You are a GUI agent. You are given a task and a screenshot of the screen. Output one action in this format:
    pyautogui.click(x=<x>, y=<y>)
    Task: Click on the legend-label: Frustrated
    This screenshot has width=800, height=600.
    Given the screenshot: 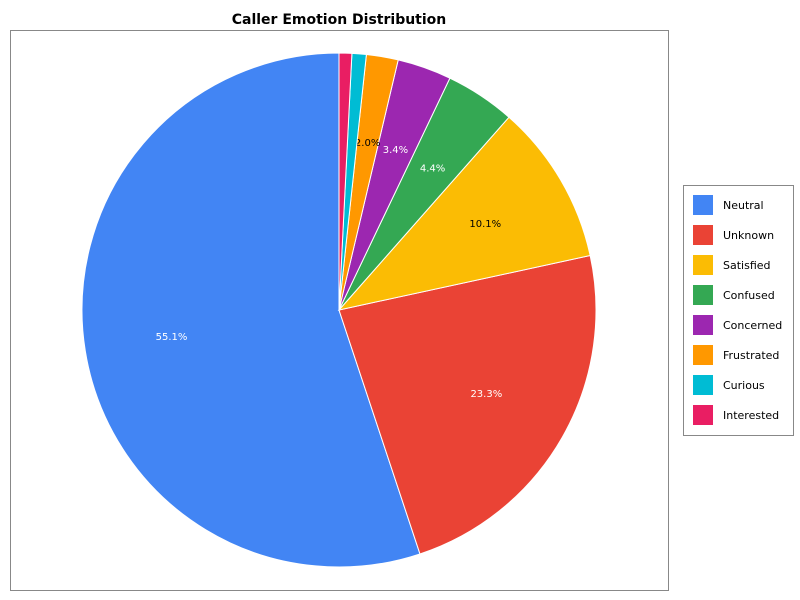 What is the action you would take?
    pyautogui.click(x=751, y=355)
    